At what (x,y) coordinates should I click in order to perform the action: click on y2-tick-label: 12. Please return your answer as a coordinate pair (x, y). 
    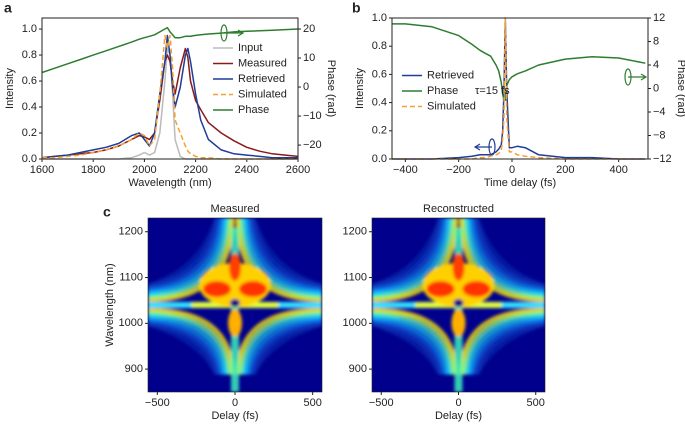
    Looking at the image, I should click on (659, 18).